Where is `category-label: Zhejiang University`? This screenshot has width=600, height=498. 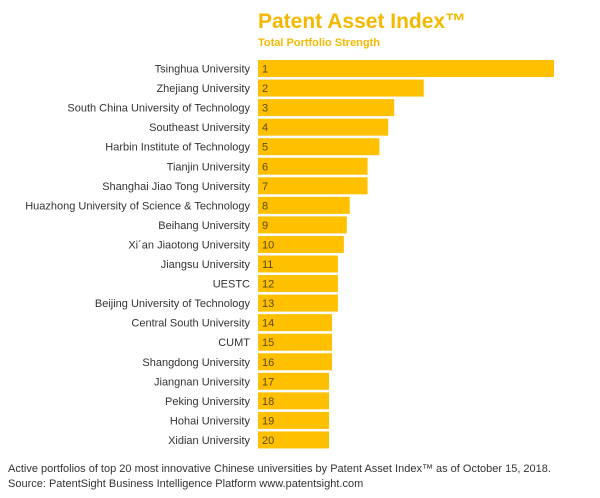
category-label: Zhejiang University is located at coordinates (203, 89).